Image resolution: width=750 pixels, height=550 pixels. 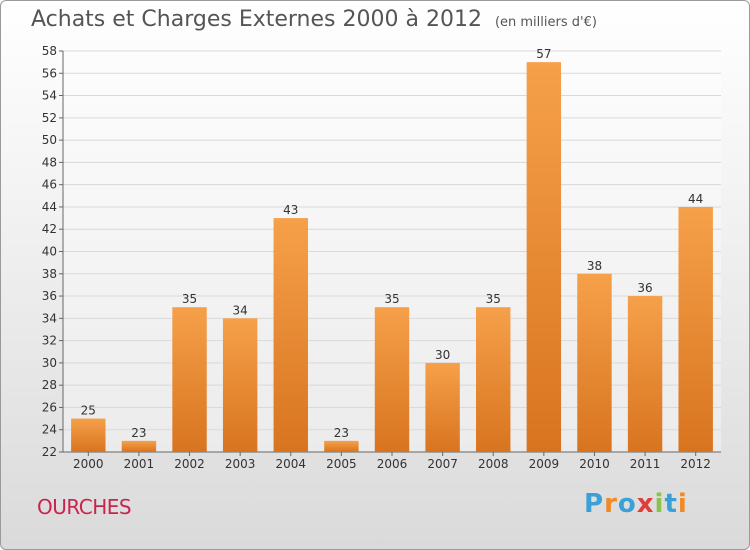 I want to click on bar-value-label: 30, so click(x=442, y=355).